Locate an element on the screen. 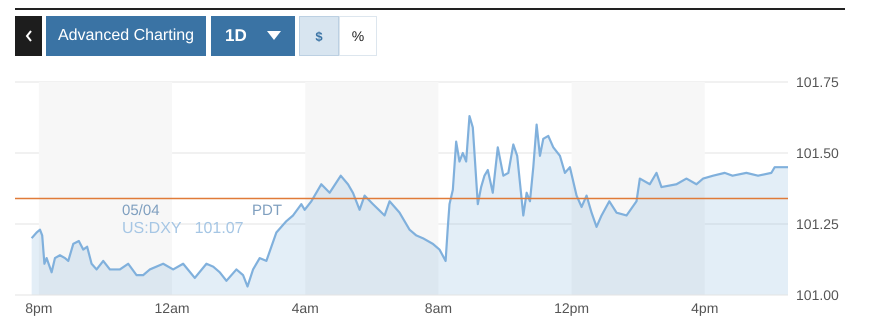 The height and width of the screenshot is (335, 870). text: 1D is located at coordinates (253, 36).